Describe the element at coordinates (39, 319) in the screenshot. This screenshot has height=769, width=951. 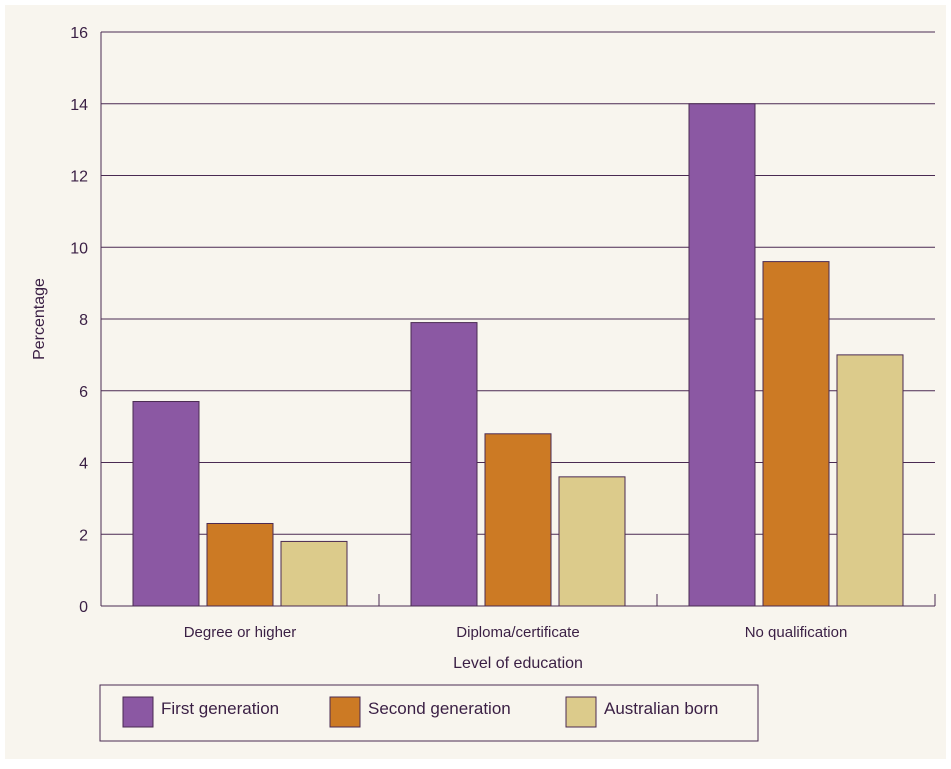
I see `y-axis-label: Percentage` at that location.